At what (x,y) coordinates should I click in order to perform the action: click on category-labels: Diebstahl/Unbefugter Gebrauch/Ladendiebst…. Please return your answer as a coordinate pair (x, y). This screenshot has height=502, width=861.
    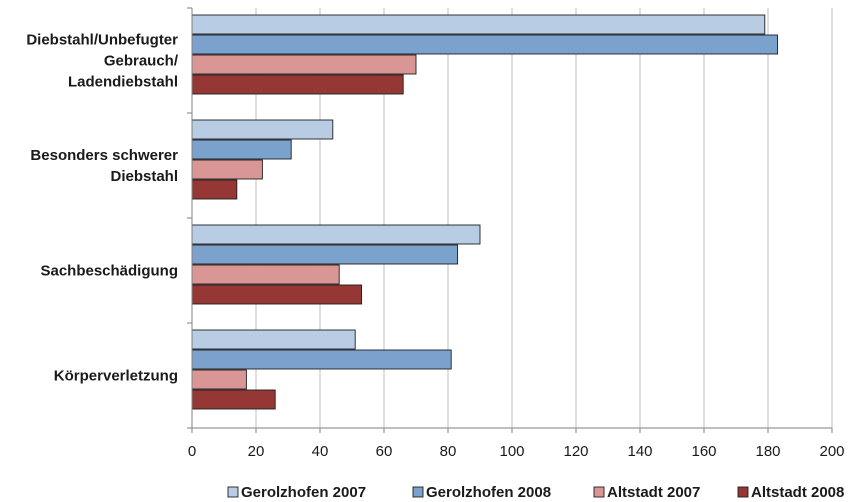
    Looking at the image, I should click on (102, 208).